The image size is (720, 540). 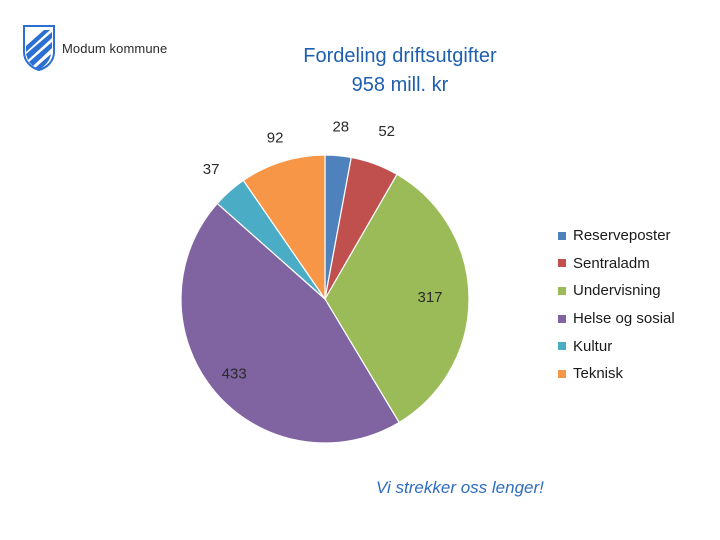 What do you see at coordinates (400, 85) in the screenshot?
I see `chart-subtitle: 958 mill. kr` at bounding box center [400, 85].